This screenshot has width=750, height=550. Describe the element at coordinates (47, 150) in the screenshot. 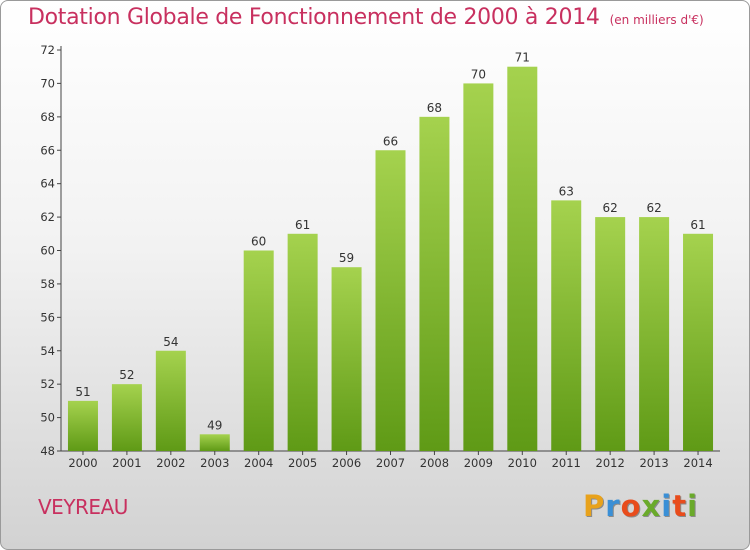

I see `y-tick-label: 66` at that location.